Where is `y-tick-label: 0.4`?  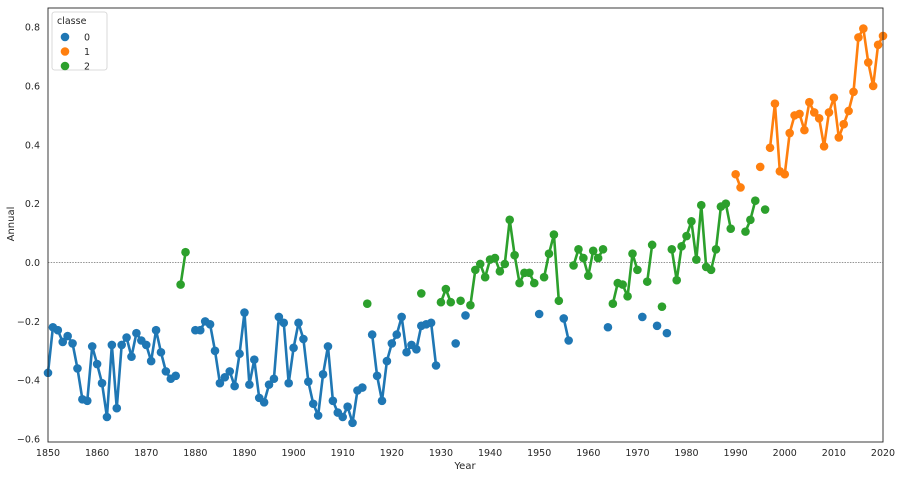
y-tick-label: 0.4 is located at coordinates (32, 145).